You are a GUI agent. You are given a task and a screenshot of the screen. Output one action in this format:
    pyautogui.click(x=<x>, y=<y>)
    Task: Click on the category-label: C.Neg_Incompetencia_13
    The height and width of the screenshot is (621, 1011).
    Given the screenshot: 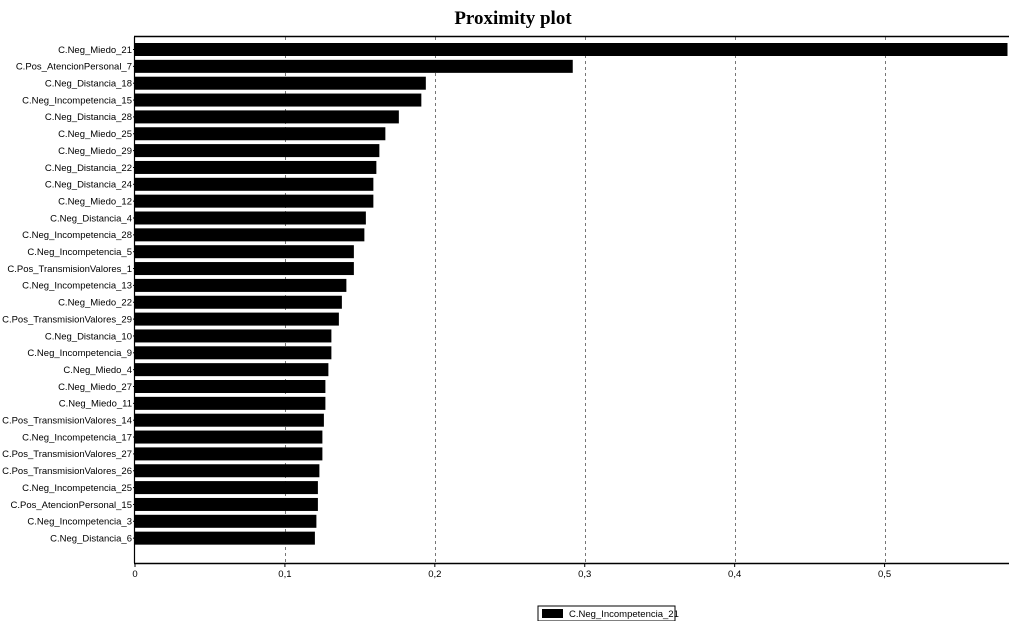 What is the action you would take?
    pyautogui.click(x=77, y=286)
    